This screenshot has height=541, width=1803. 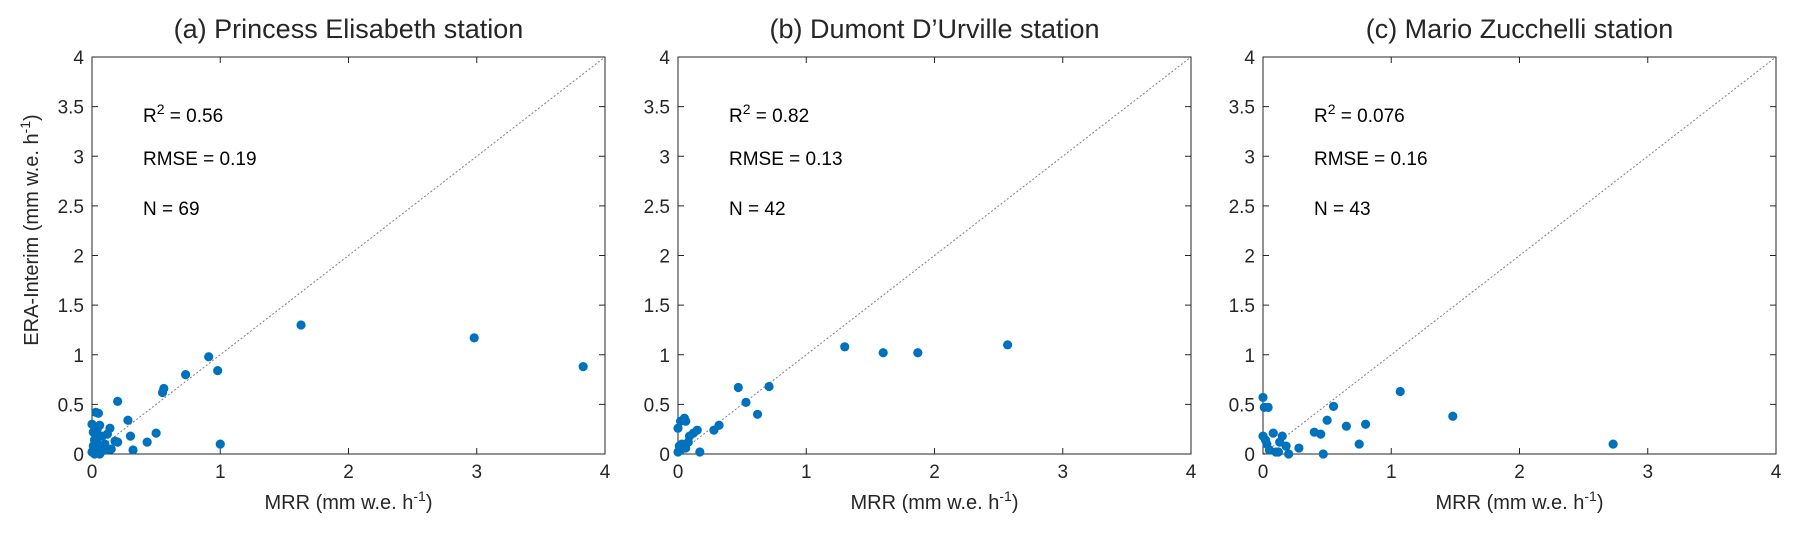 What do you see at coordinates (171, 209) in the screenshot?
I see `sample-count-annotation: N = 69` at bounding box center [171, 209].